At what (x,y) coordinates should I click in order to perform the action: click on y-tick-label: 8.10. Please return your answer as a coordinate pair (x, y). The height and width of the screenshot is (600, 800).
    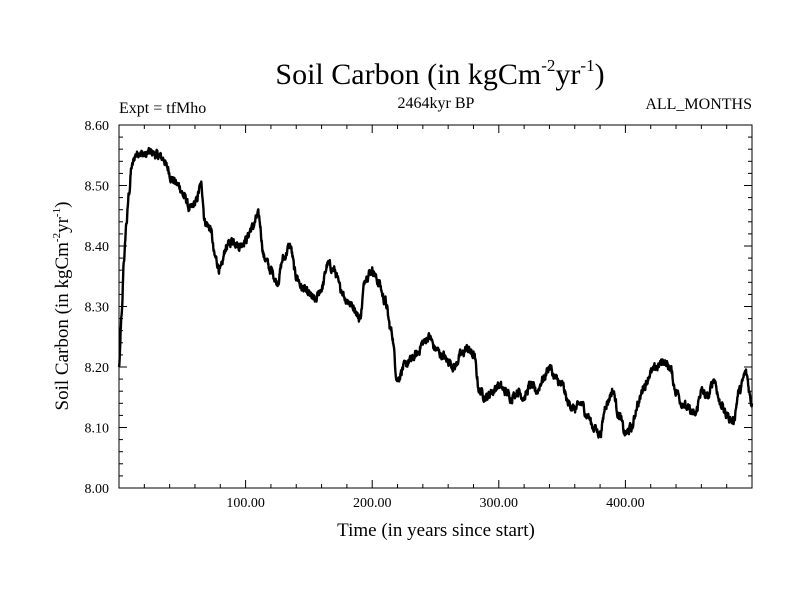
    Looking at the image, I should click on (97, 429).